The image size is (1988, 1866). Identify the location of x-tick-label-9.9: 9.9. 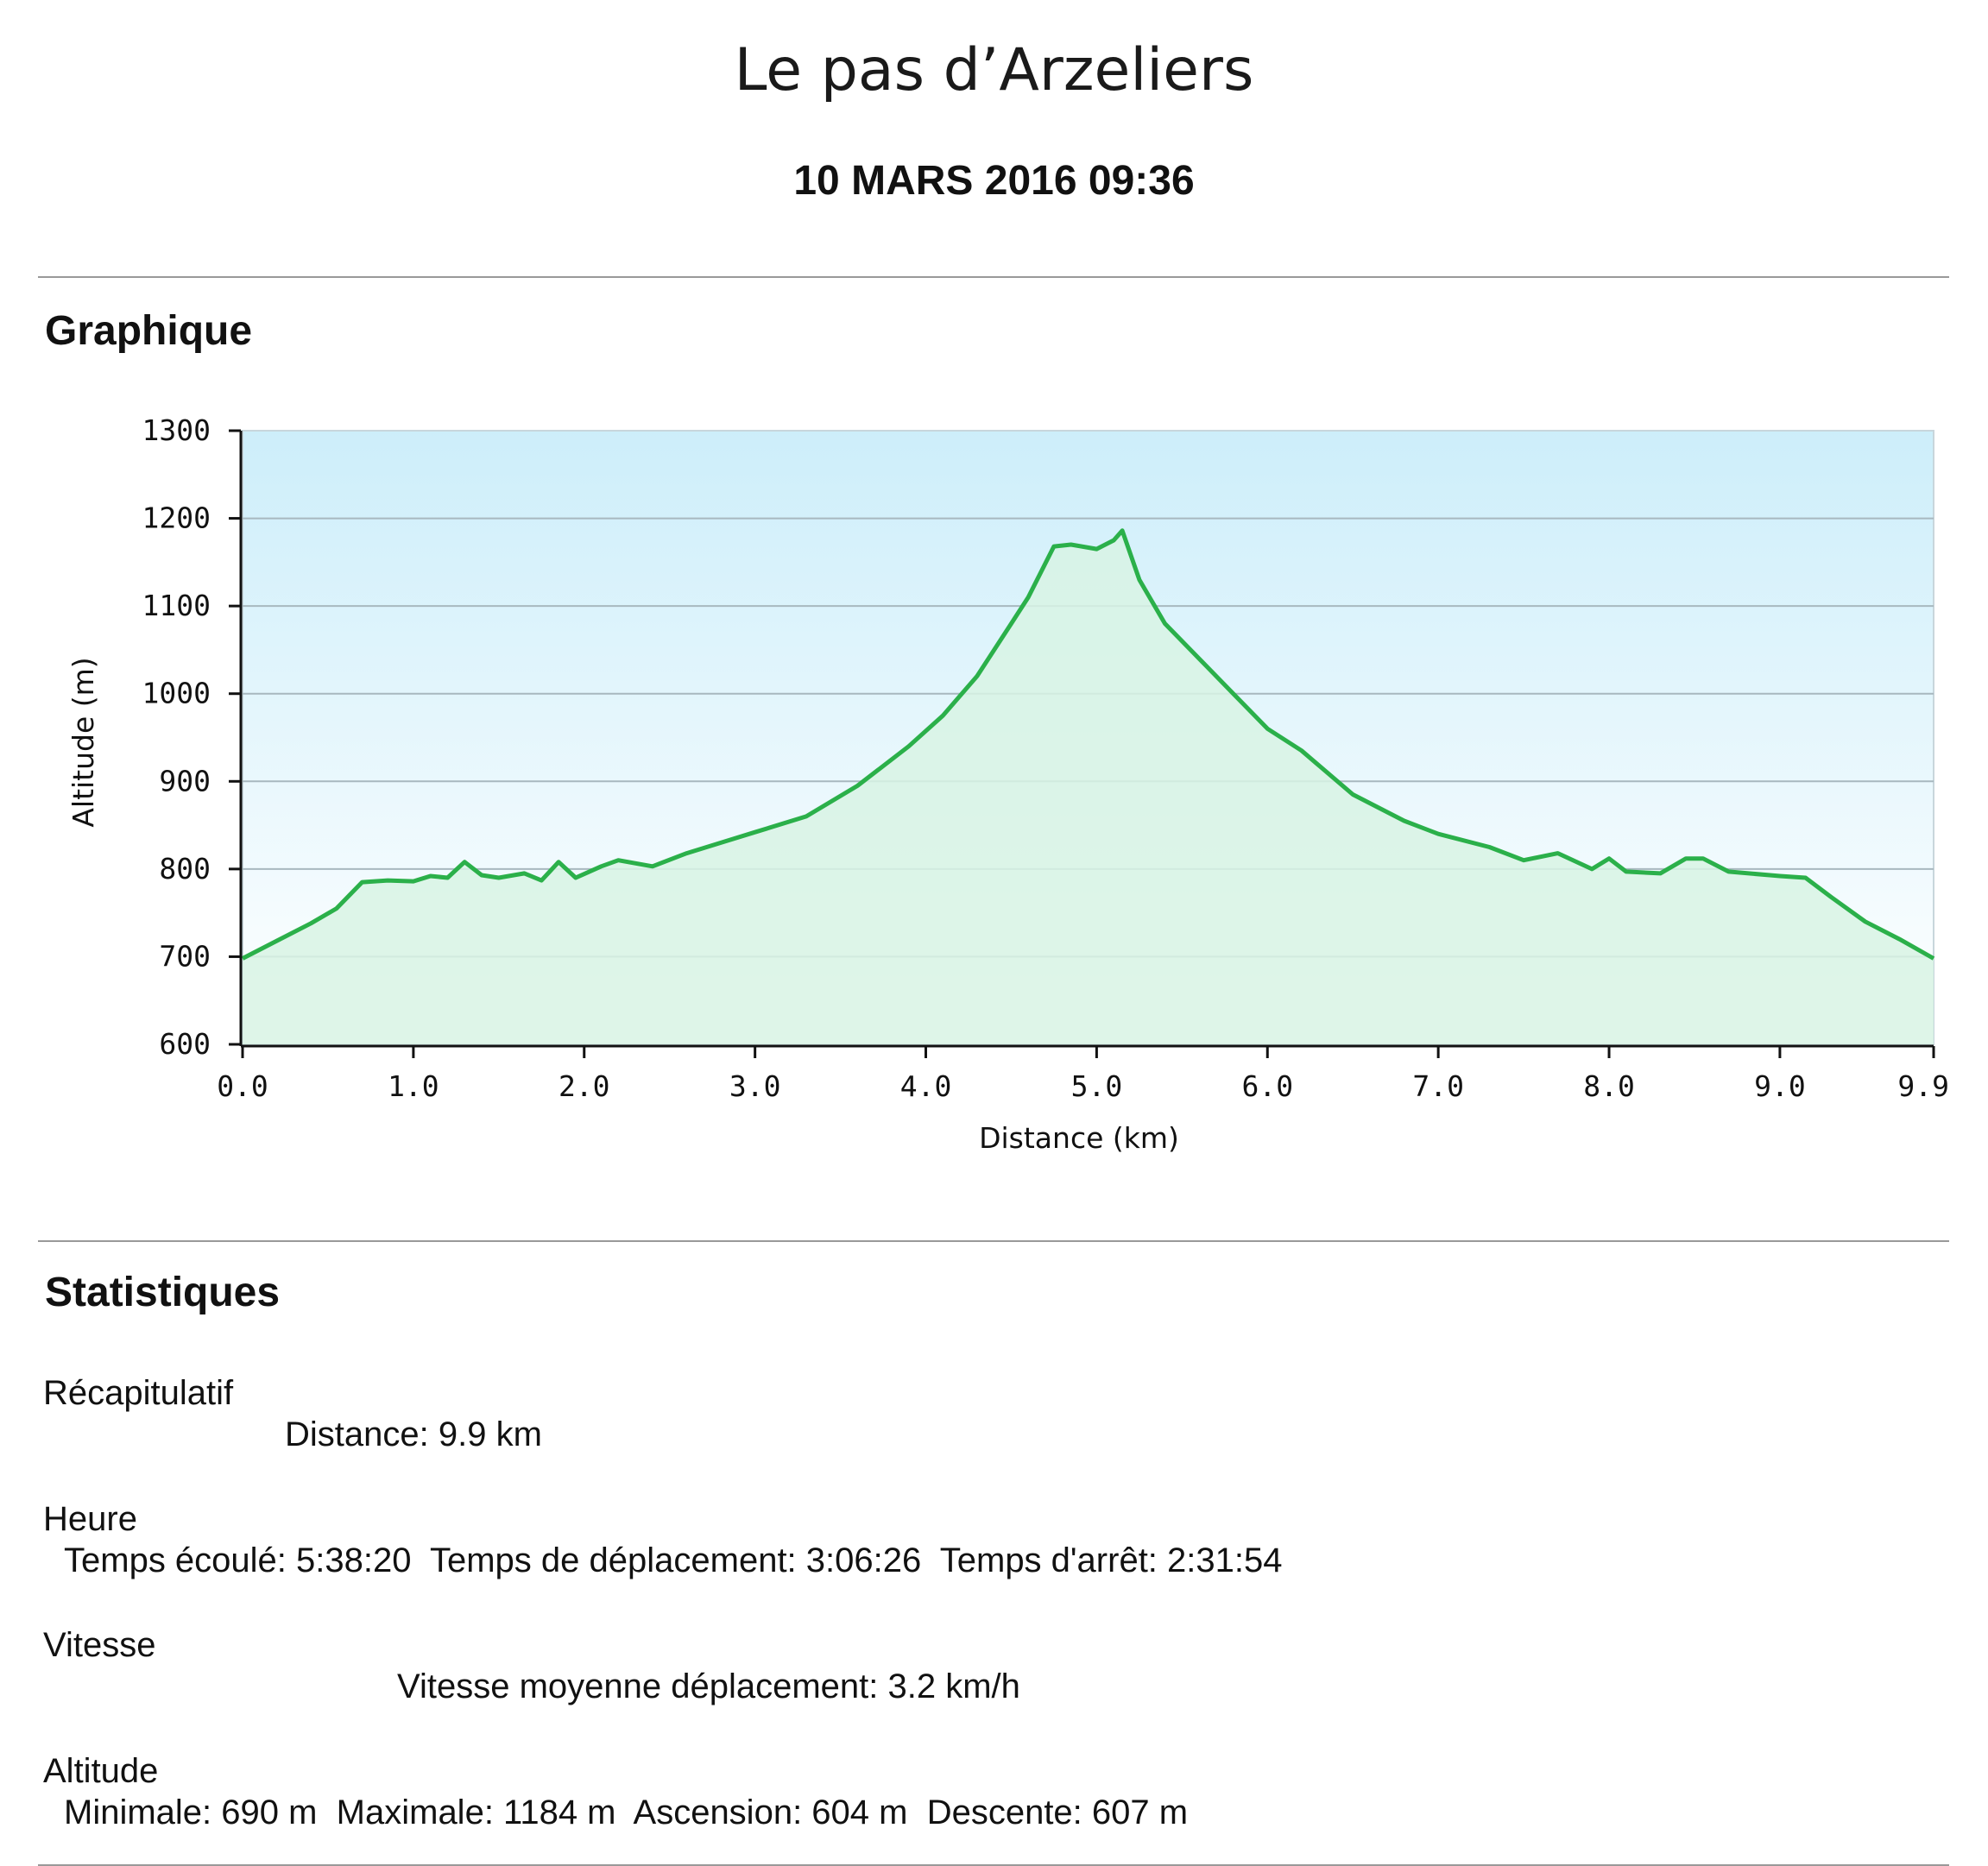
(1923, 1086).